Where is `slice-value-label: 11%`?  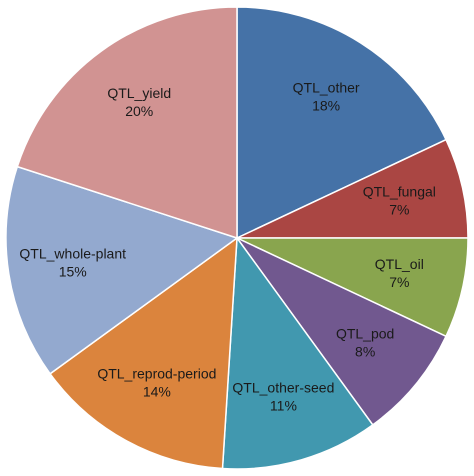 slice-value-label: 11% is located at coordinates (283, 405).